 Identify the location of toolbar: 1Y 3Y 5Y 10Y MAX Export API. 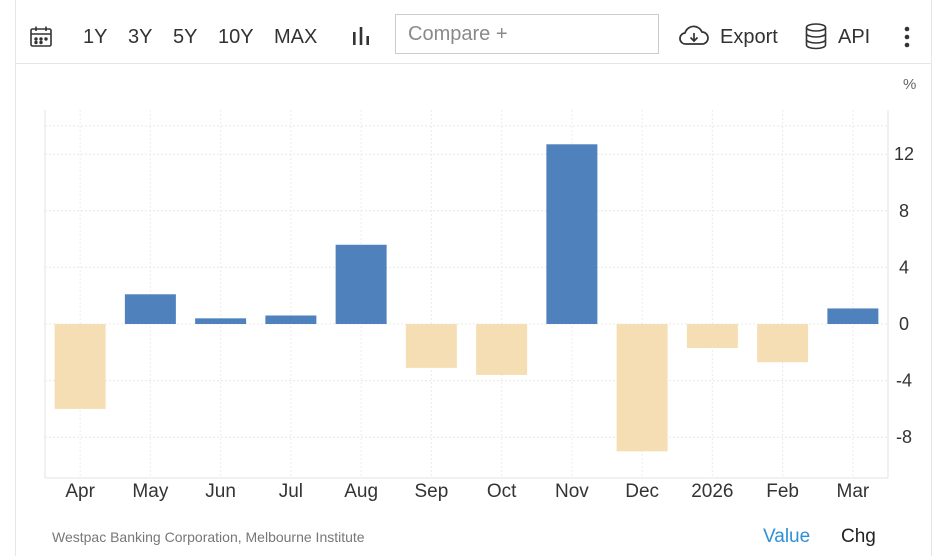
(473, 32).